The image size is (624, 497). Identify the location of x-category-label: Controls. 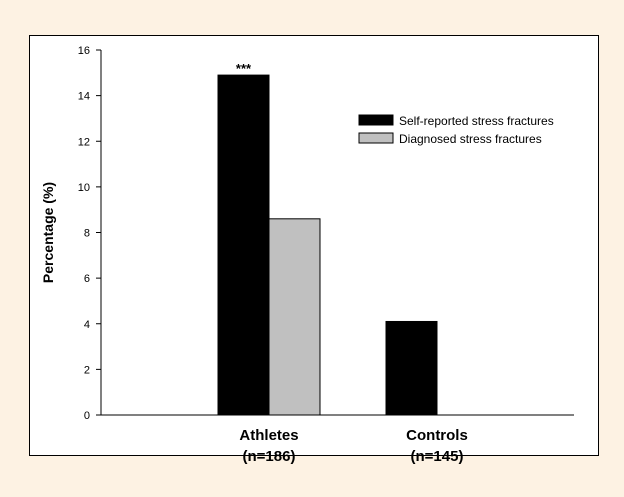
(437, 435).